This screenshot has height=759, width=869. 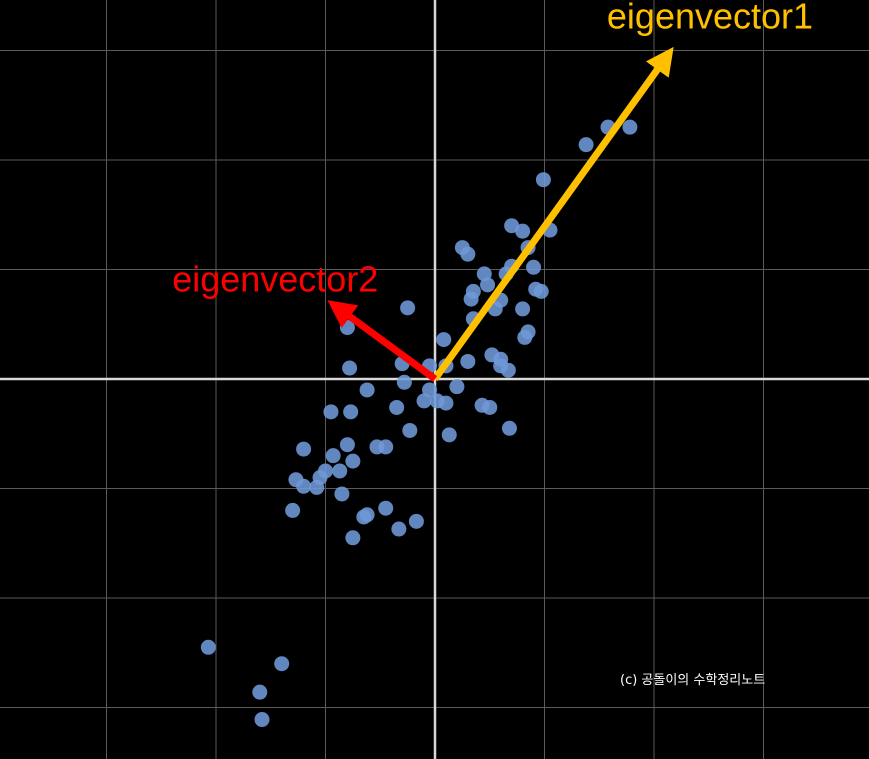 I want to click on eigenvector2-arrow, so click(x=382, y=341).